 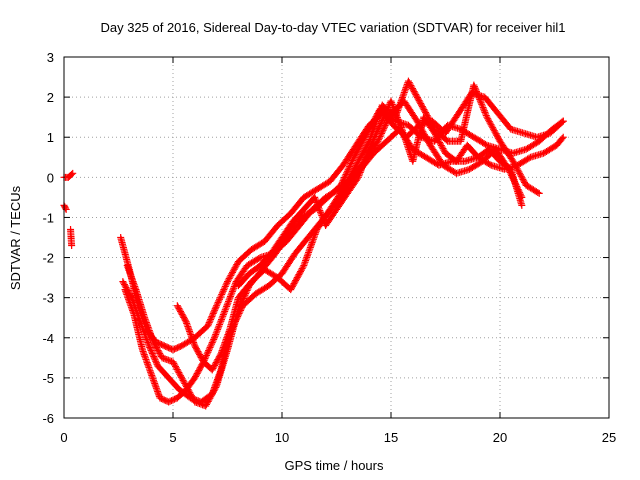 I want to click on y-tick-label: -2, so click(x=48, y=258).